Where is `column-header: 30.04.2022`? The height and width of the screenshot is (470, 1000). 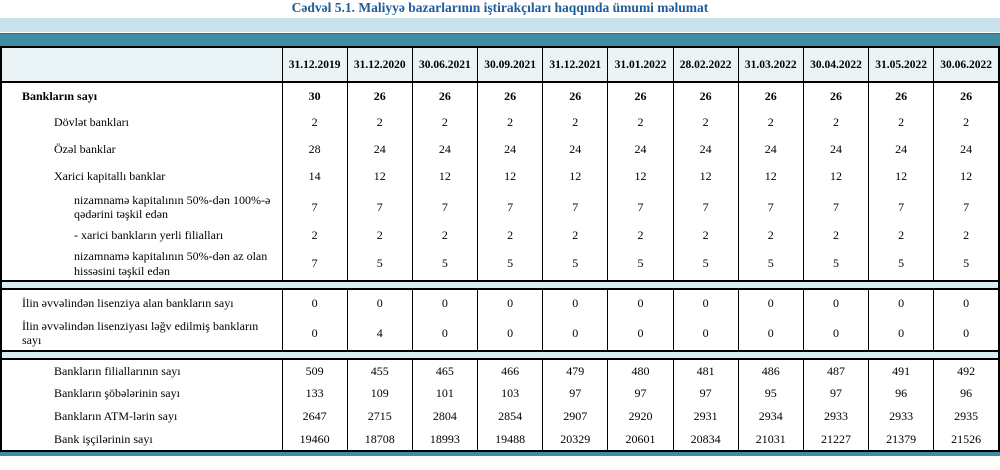
column-header: 30.04.2022 is located at coordinates (835, 64).